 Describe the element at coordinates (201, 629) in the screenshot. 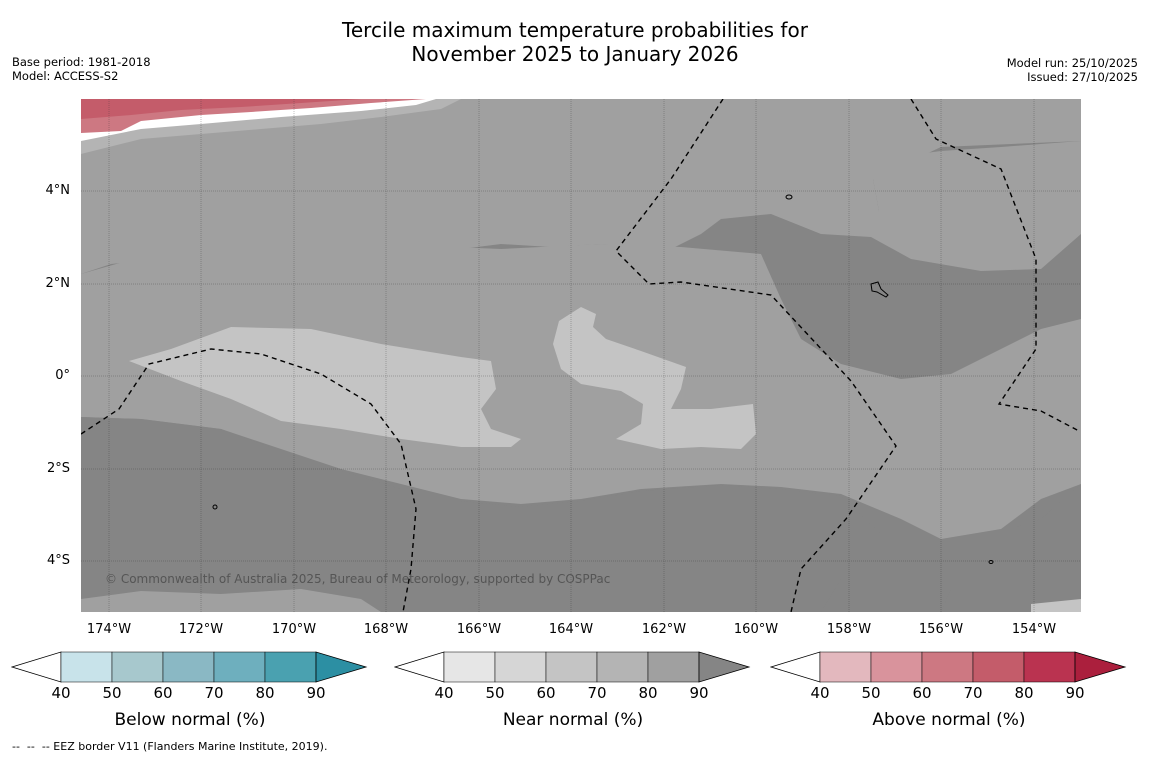

I see `lon-label-172w: 172°W` at that location.